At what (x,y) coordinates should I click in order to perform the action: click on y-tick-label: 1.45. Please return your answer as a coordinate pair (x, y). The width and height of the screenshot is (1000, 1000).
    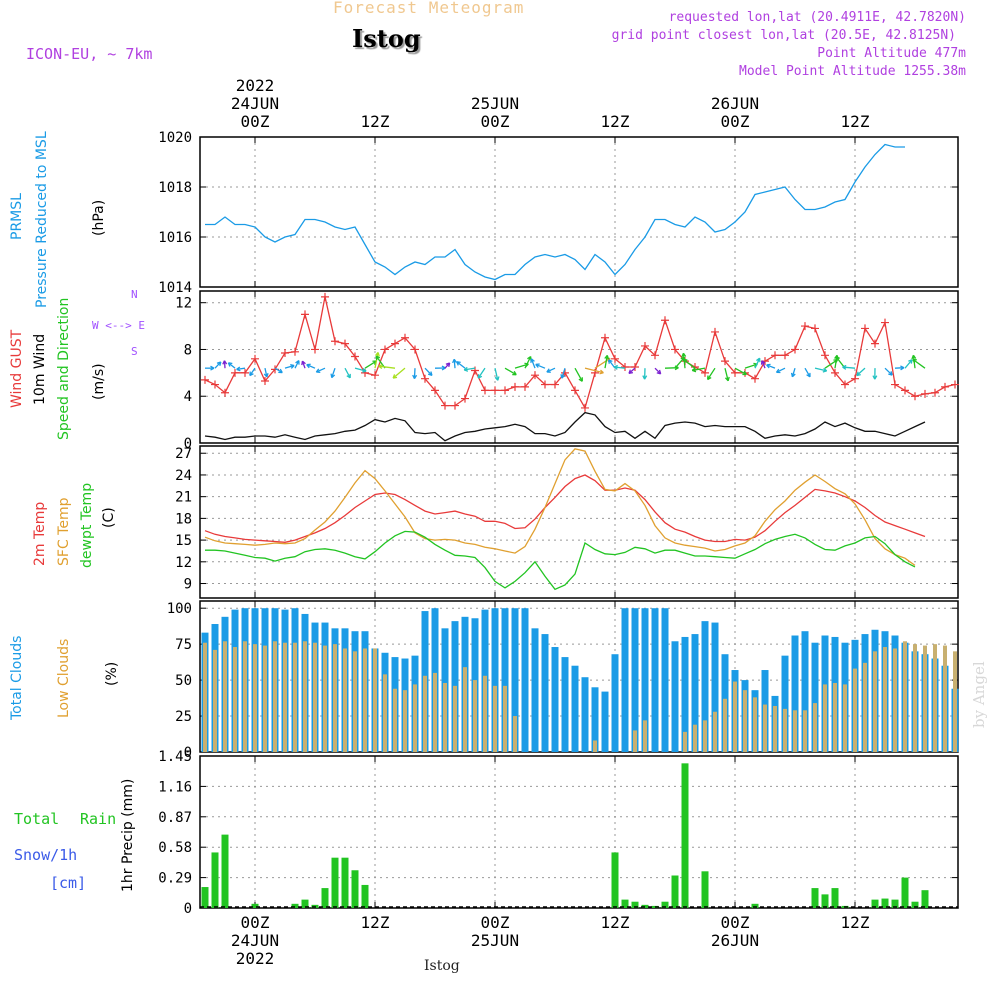
    Looking at the image, I should click on (175, 757).